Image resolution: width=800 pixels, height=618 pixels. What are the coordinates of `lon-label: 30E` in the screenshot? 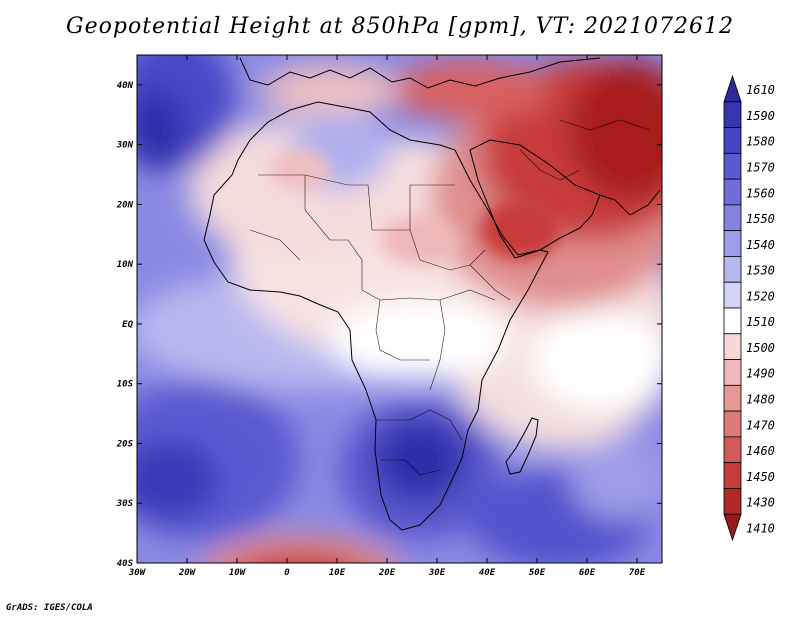 It's located at (437, 573).